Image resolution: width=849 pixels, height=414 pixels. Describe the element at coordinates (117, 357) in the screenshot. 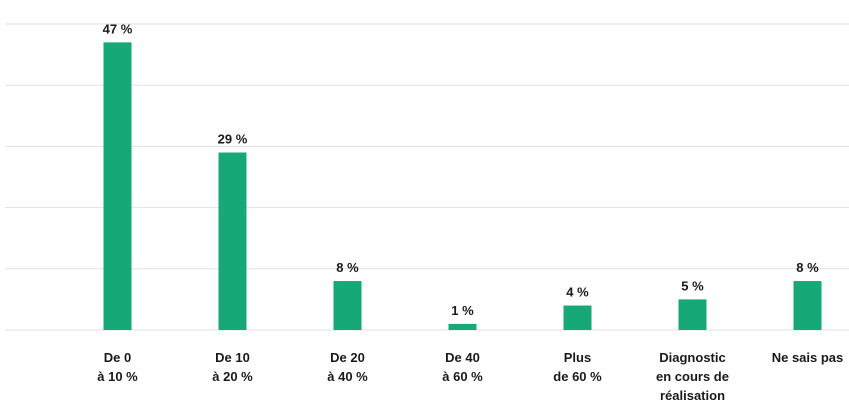

I see `x-tick-label-line: De 0` at that location.